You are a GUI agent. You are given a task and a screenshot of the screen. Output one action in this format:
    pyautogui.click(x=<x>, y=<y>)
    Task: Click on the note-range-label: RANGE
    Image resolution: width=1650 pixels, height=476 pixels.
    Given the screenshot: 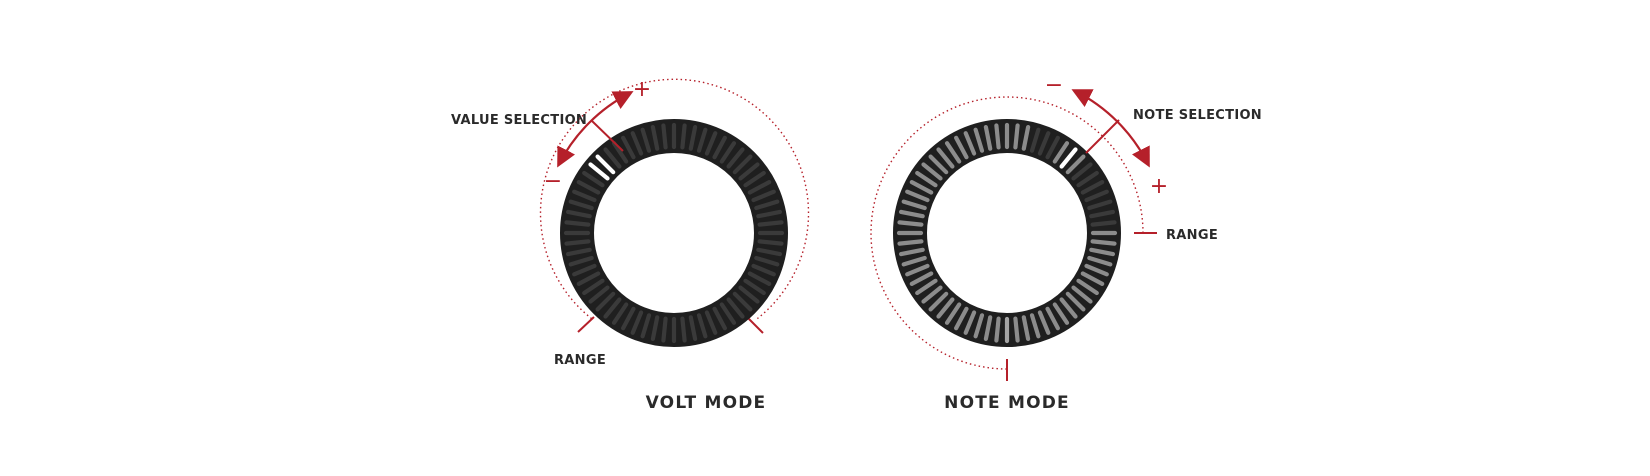 What is the action you would take?
    pyautogui.click(x=1192, y=235)
    